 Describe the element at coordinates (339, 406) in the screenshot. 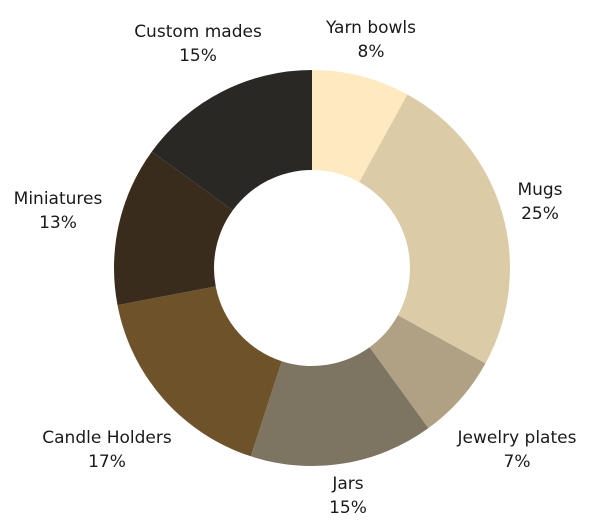

I see `slice-jars` at that location.